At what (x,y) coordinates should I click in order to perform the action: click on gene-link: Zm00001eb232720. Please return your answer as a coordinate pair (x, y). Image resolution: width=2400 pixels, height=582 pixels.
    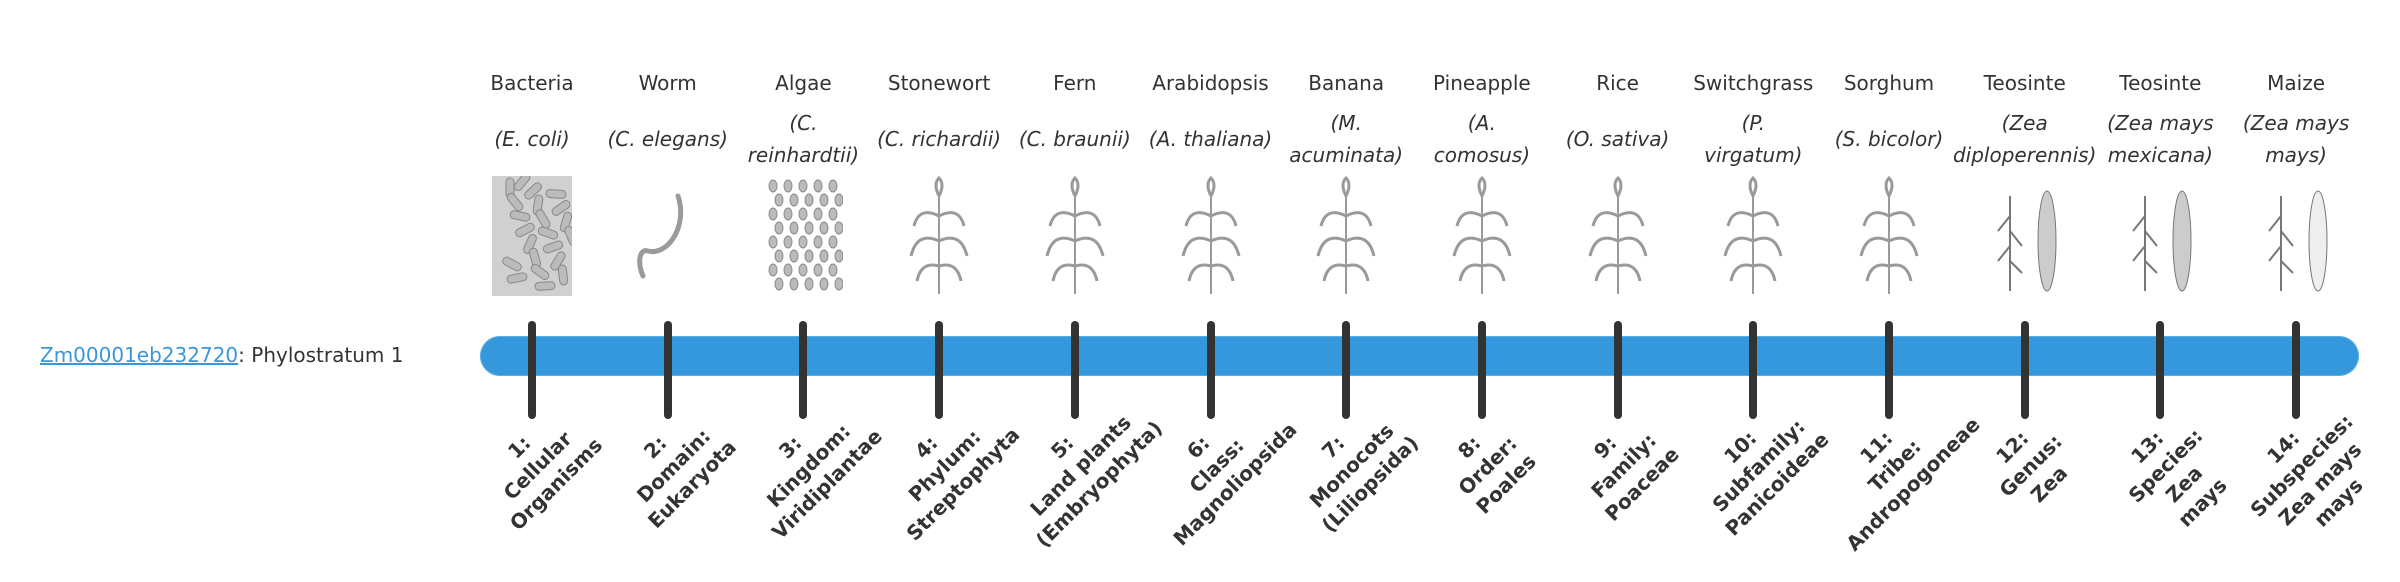
    Looking at the image, I should click on (139, 355).